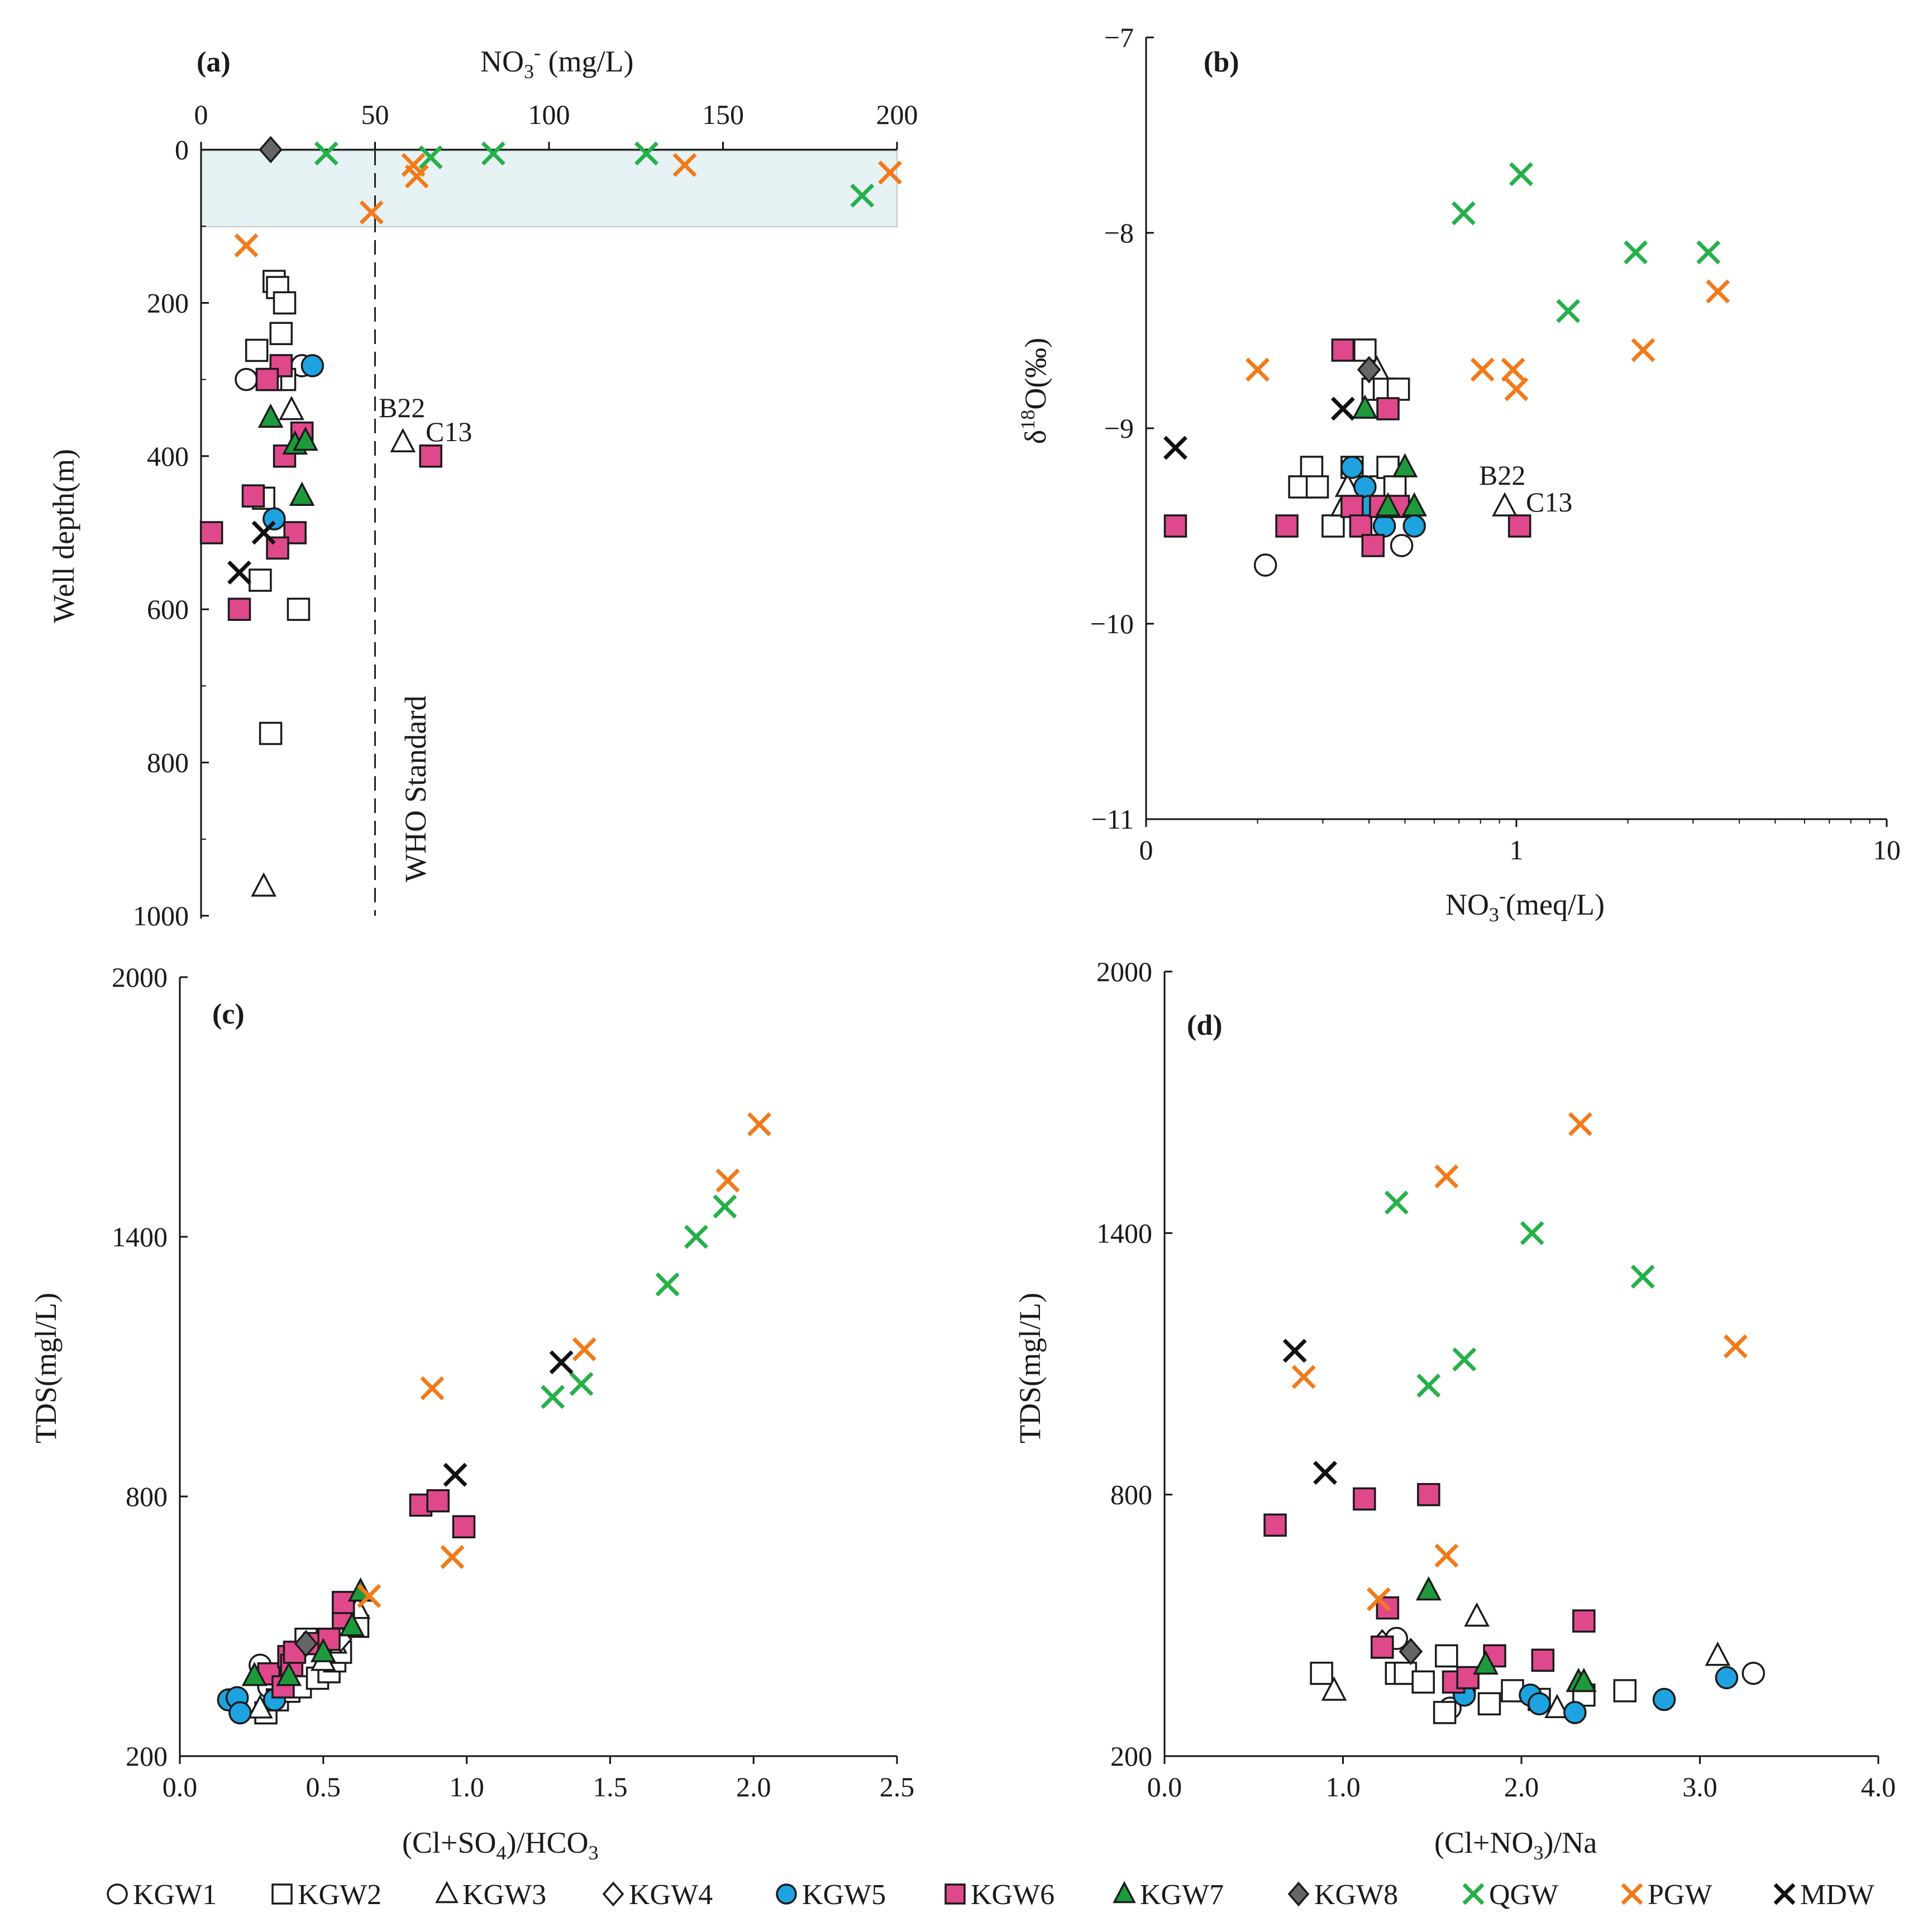 This screenshot has width=1923, height=1932. Describe the element at coordinates (271, 150) in the screenshot. I see `point-kgw8` at that location.